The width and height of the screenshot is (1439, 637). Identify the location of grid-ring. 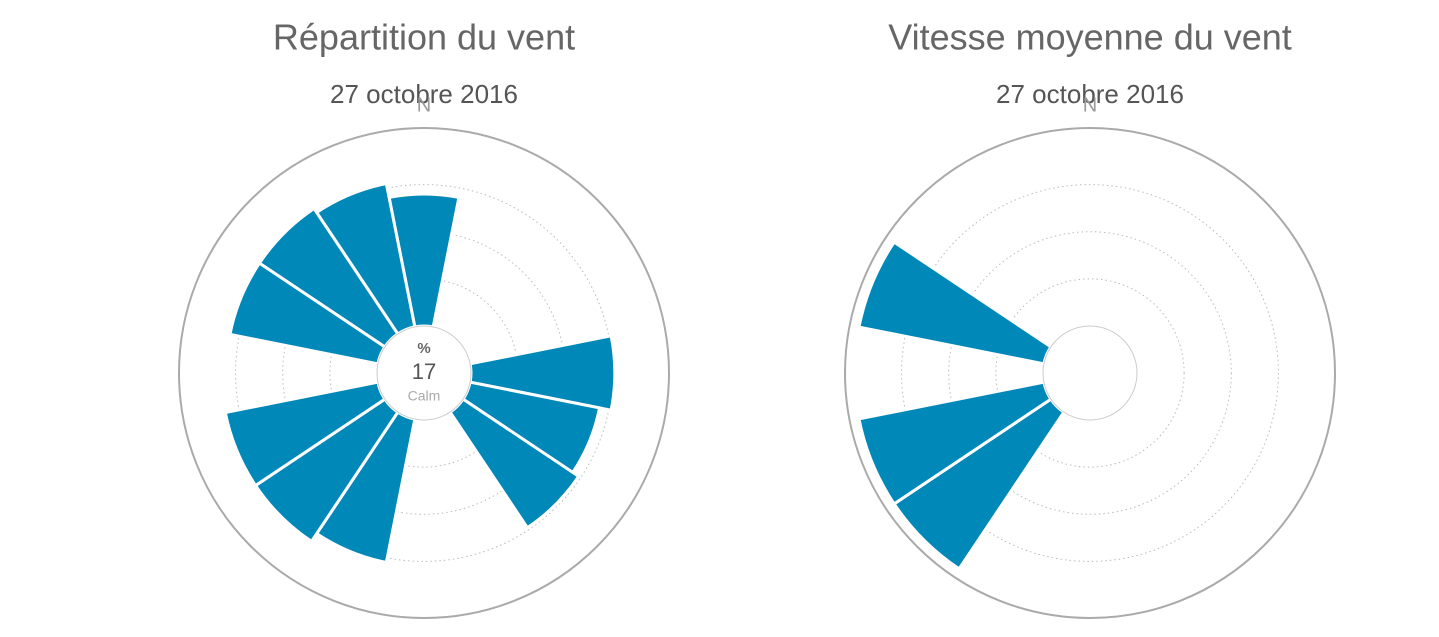
(1090, 373).